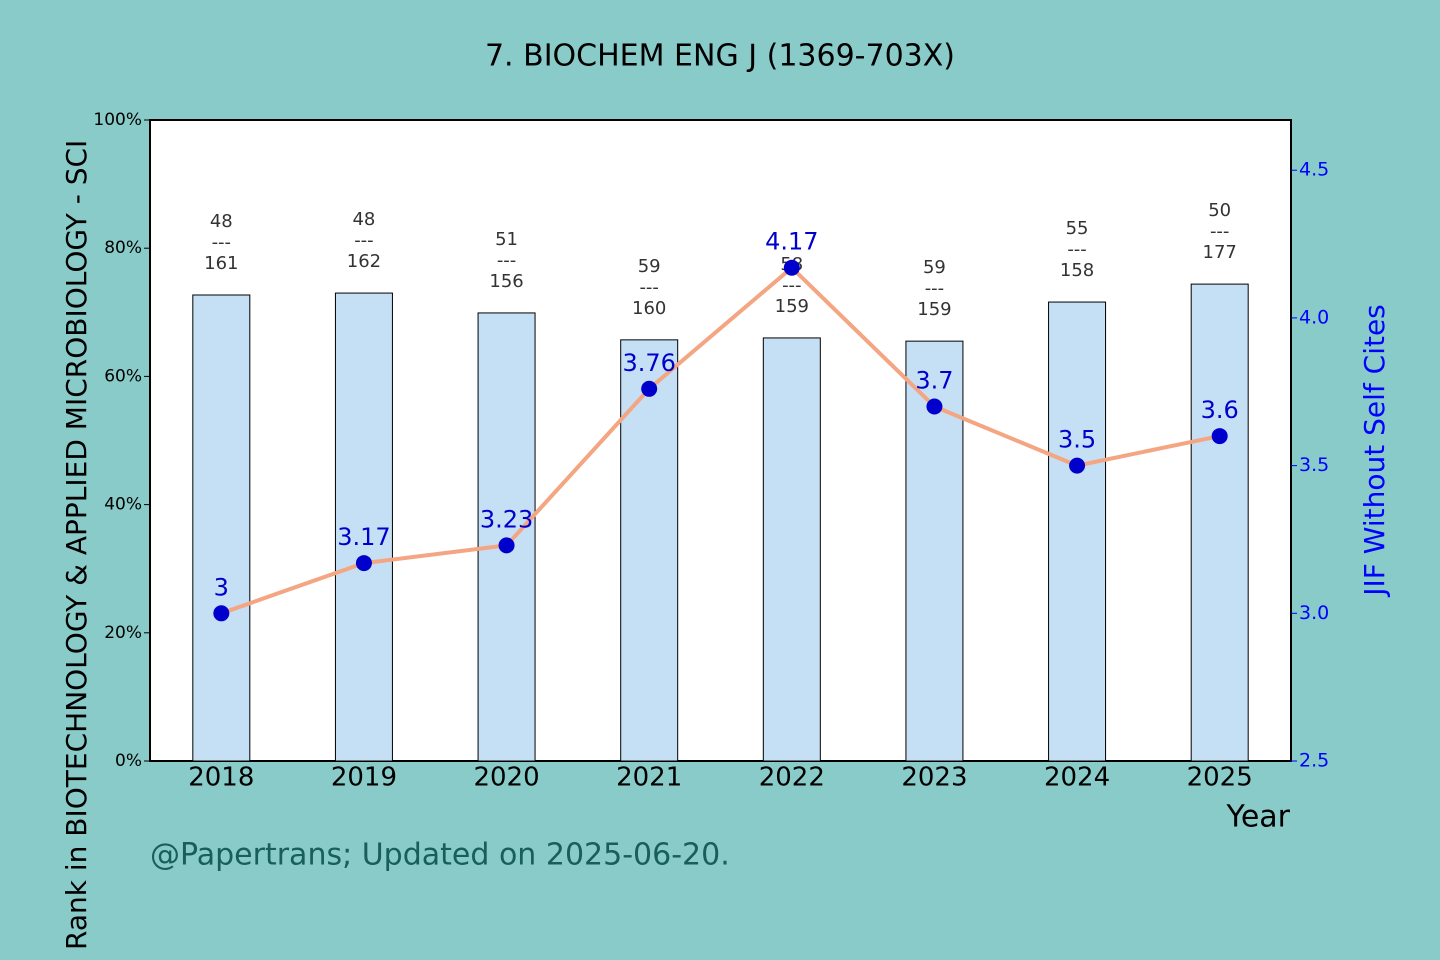  What do you see at coordinates (117, 120) in the screenshot?
I see `y-tick-label: 100%` at bounding box center [117, 120].